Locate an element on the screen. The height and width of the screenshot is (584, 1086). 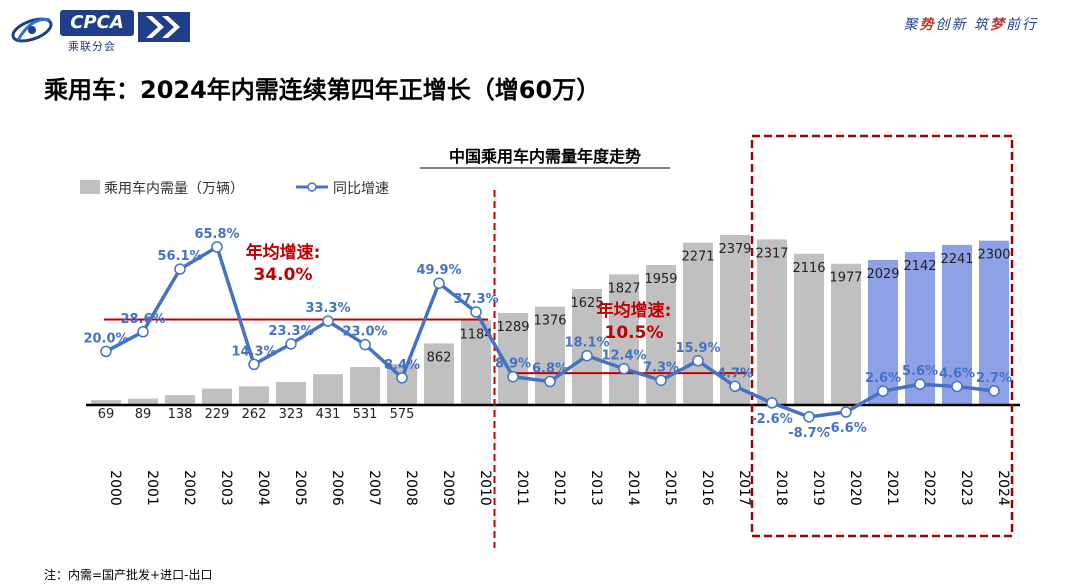
bar-value-label: 229 is located at coordinates (217, 414).